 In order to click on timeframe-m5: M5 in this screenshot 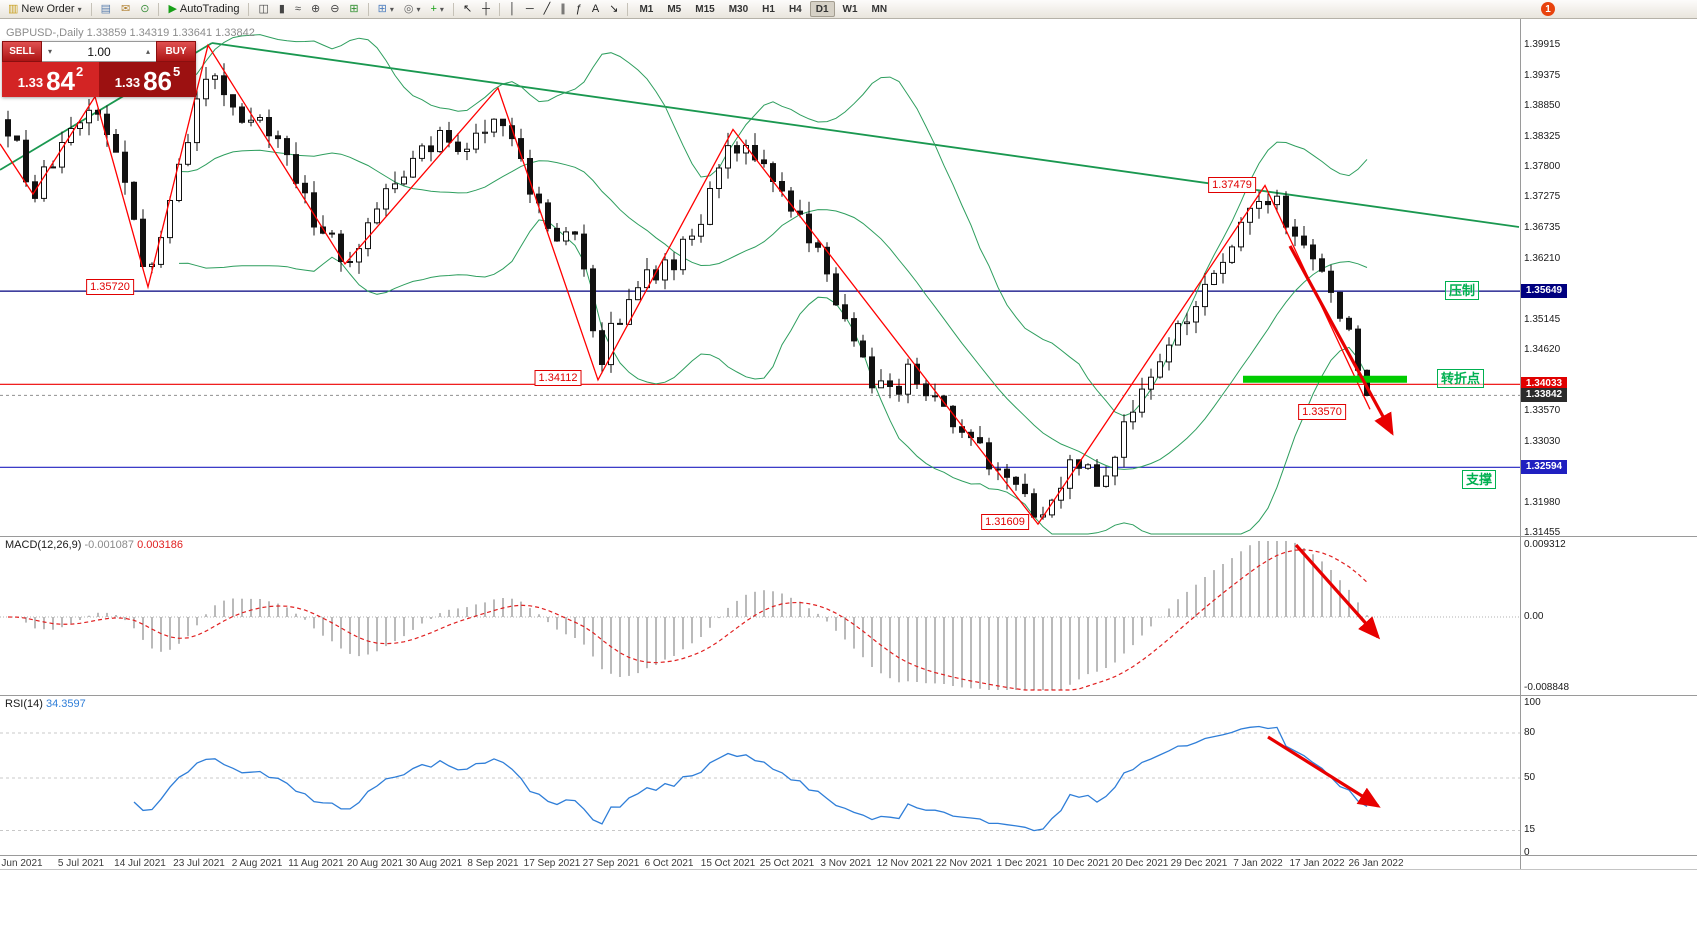, I will do `click(674, 9)`.